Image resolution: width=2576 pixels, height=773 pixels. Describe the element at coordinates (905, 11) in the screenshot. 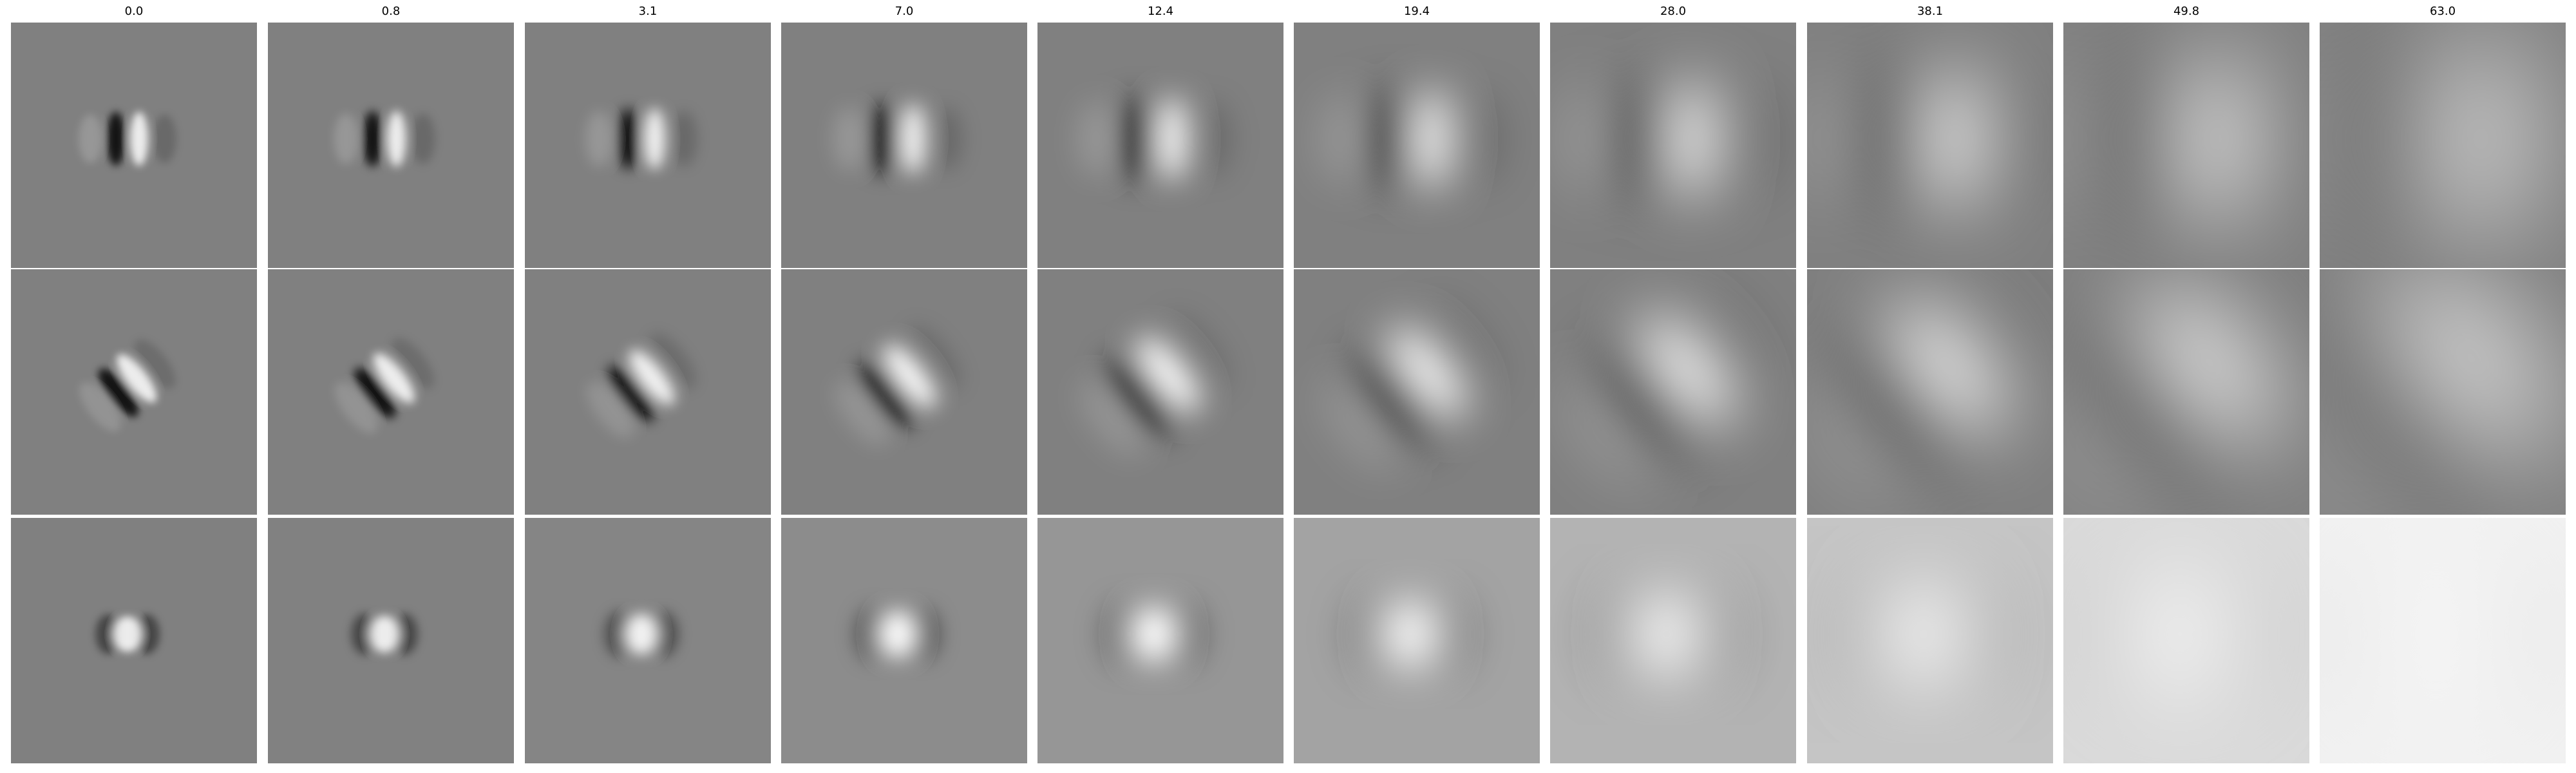

I see `column-title: 7.0` at that location.